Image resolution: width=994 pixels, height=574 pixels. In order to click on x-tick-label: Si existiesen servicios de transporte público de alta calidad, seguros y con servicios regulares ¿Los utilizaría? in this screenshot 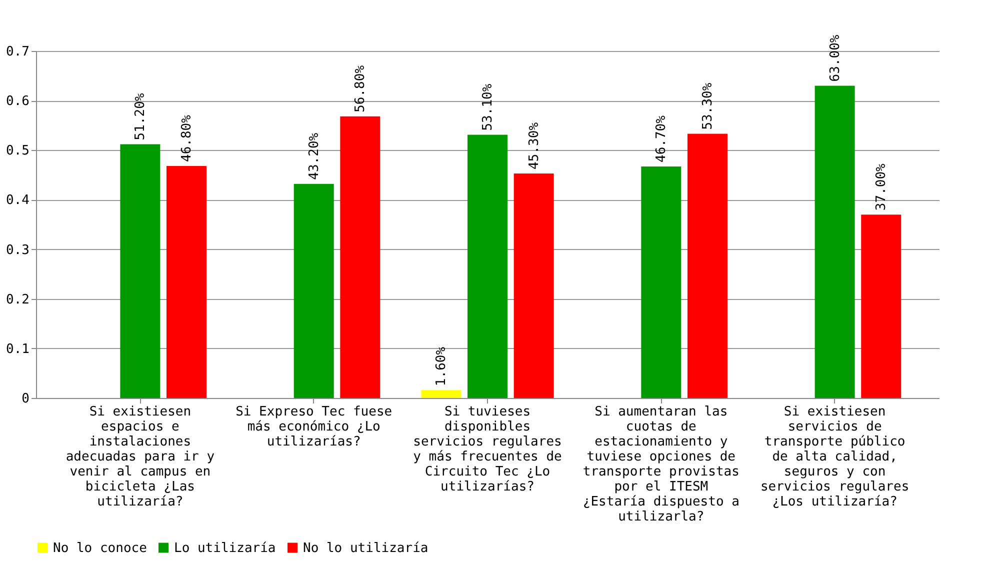, I will do `click(835, 457)`.